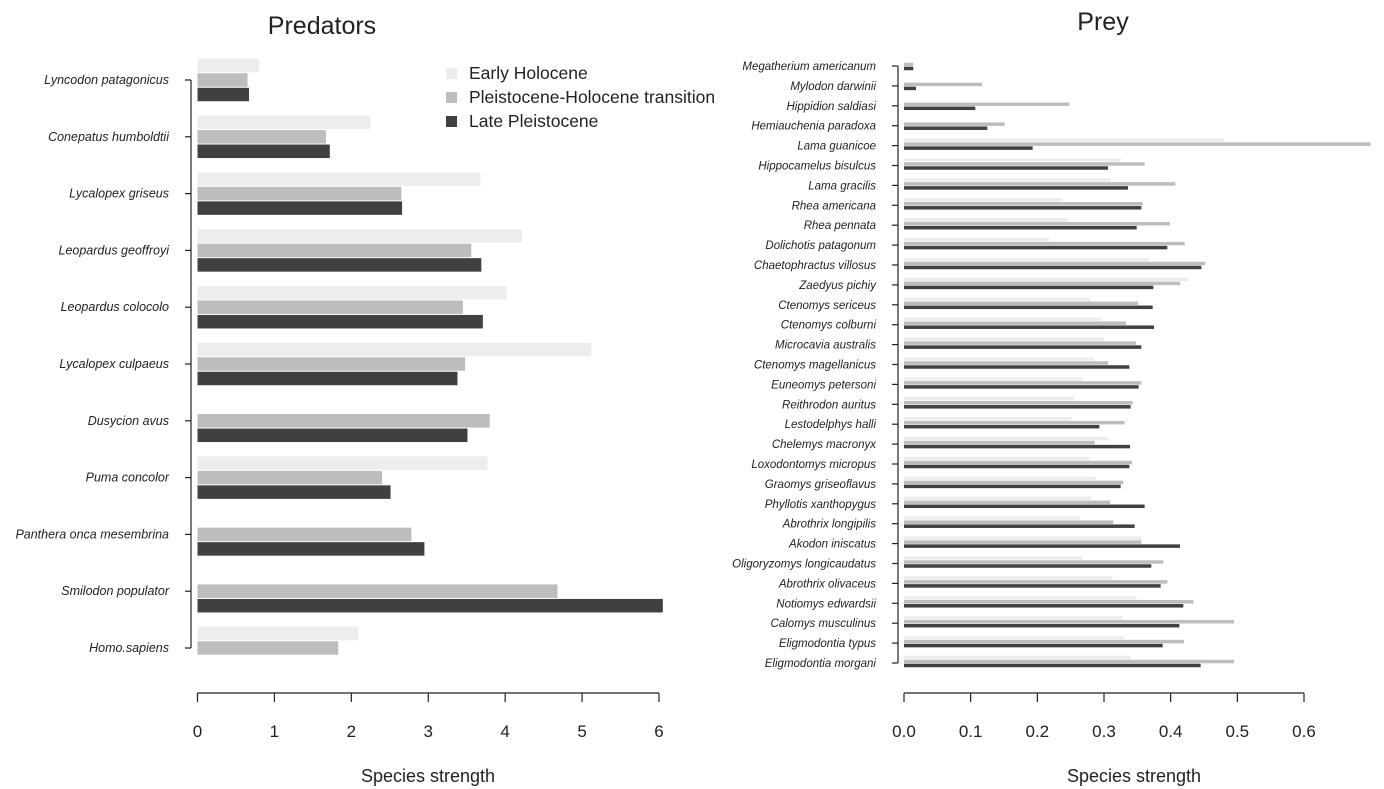 Image resolution: width=1384 pixels, height=789 pixels. I want to click on prey-bar-early-holocene-oligoryzomys-longicaudatus, so click(993, 558).